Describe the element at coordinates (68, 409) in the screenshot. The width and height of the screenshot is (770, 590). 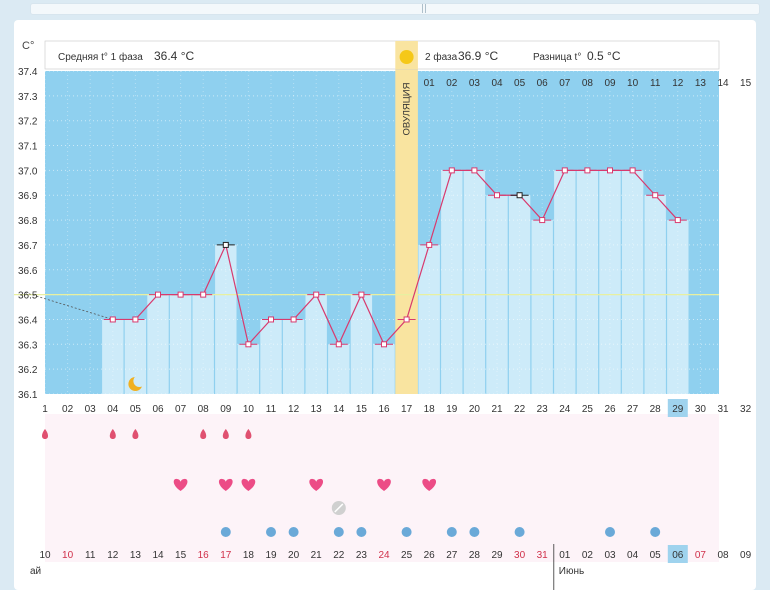
I see `cycle-day-label: 02` at that location.